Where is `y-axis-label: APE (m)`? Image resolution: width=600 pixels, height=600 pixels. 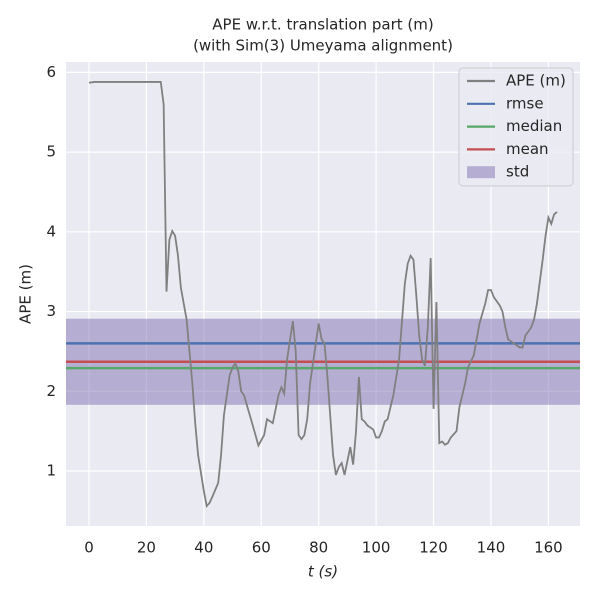 y-axis-label: APE (m) is located at coordinates (26, 294).